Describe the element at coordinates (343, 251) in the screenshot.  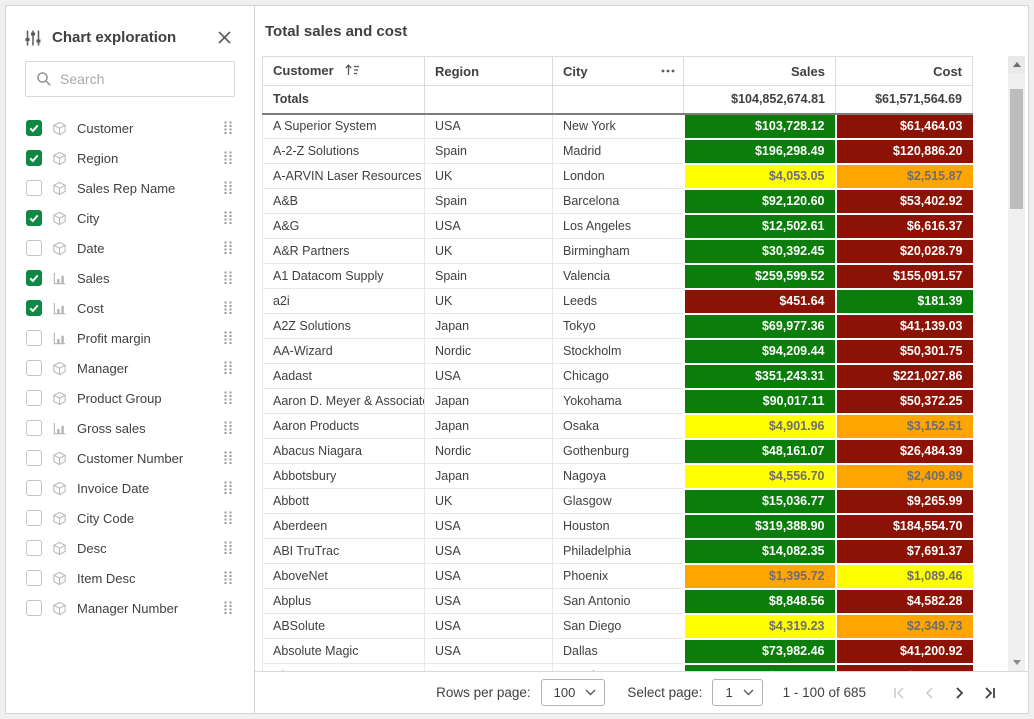
I see `cell-customer: A&R Partners` at that location.